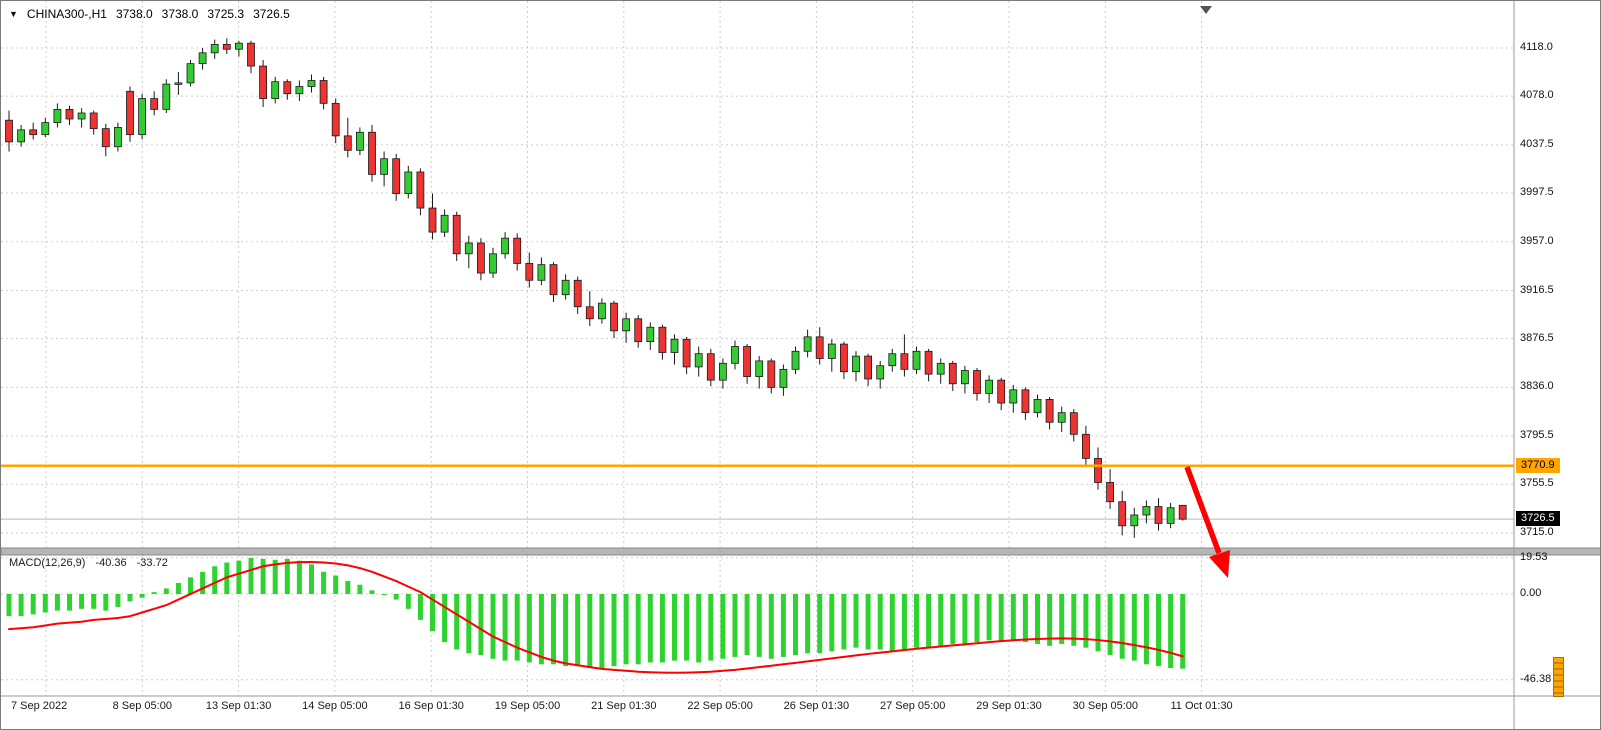  What do you see at coordinates (720, 706) in the screenshot?
I see `time-axis-label: 22 Sep 05:00` at bounding box center [720, 706].